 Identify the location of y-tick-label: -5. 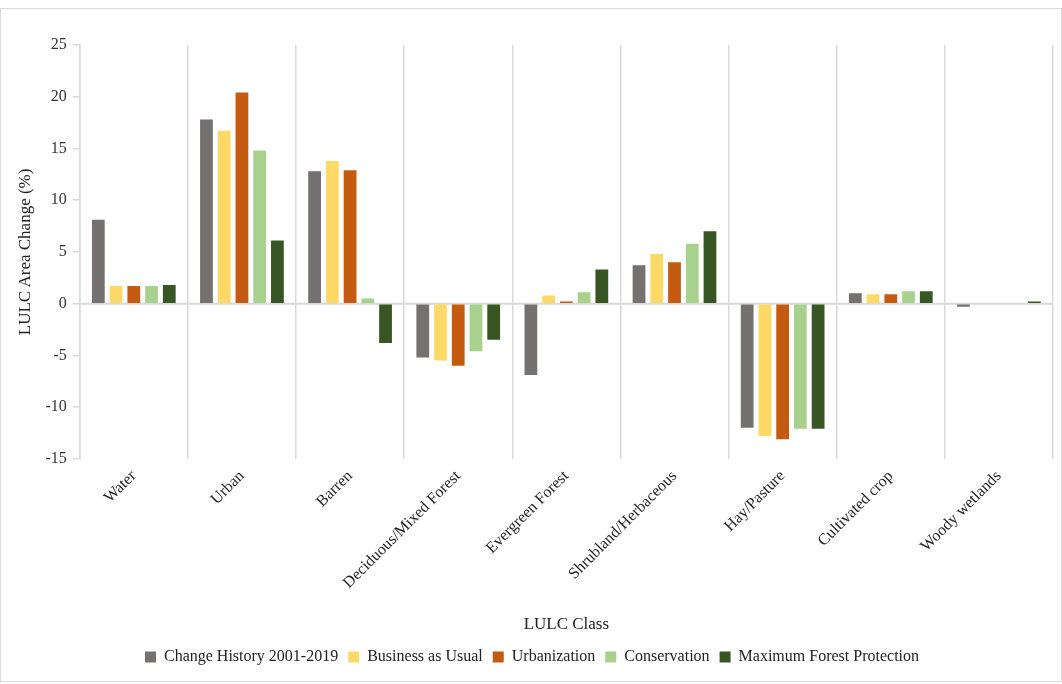
(60, 354).